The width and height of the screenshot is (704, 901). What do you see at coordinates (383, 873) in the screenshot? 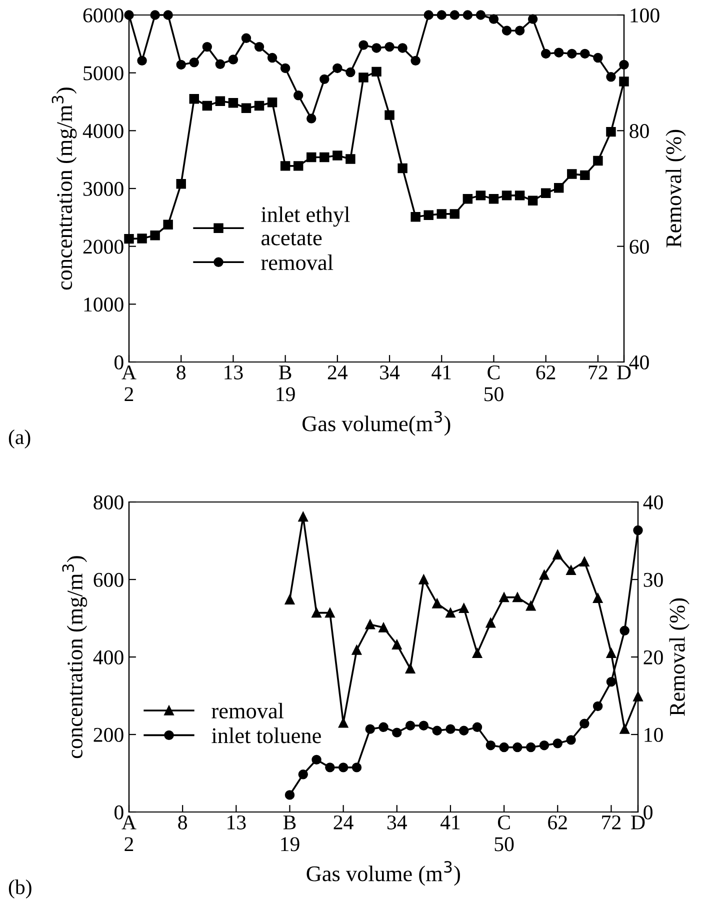
I see `x-axis-title: Gas volume (m$^{3}$)` at bounding box center [383, 873].